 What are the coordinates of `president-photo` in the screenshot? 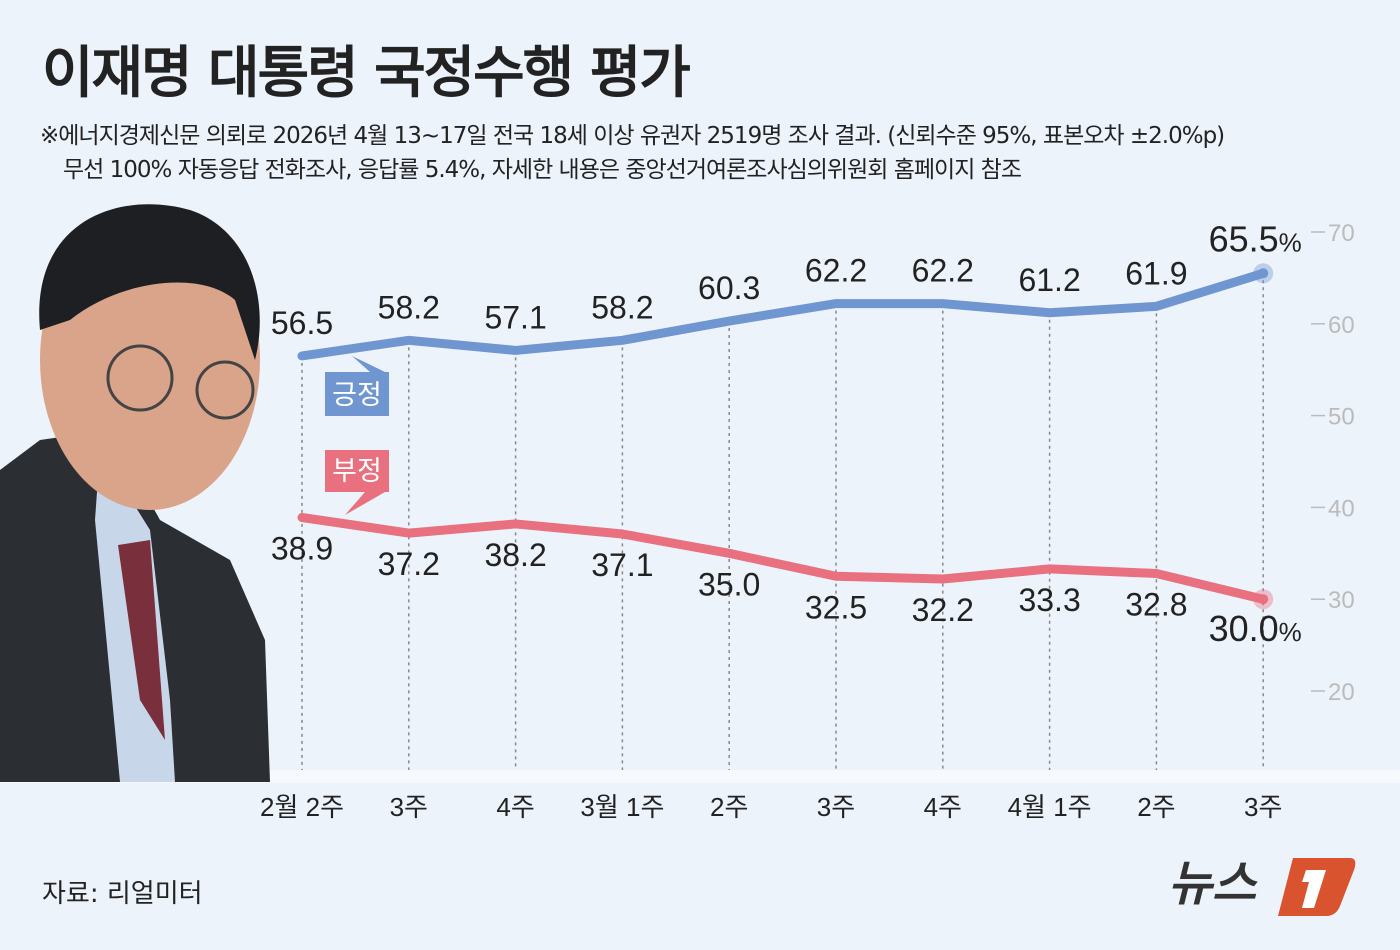 It's located at (135, 493).